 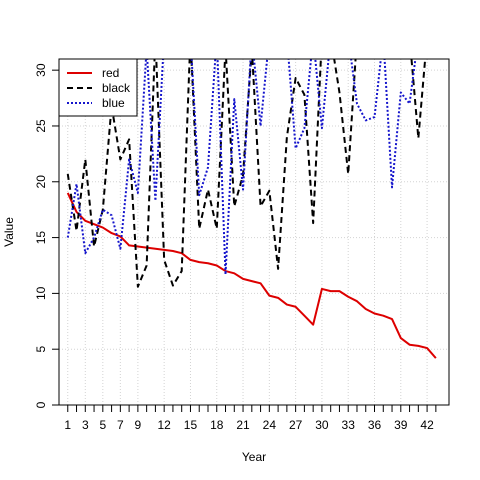 I want to click on x-axis-title: Year, so click(x=254, y=457).